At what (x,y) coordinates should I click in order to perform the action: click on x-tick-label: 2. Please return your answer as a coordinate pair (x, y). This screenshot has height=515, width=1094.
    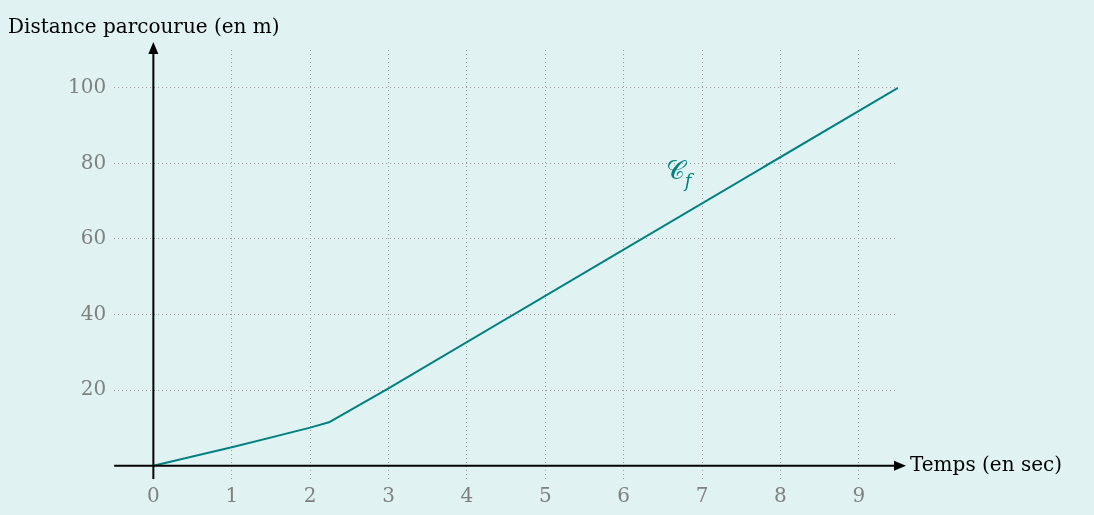
    Looking at the image, I should click on (310, 495).